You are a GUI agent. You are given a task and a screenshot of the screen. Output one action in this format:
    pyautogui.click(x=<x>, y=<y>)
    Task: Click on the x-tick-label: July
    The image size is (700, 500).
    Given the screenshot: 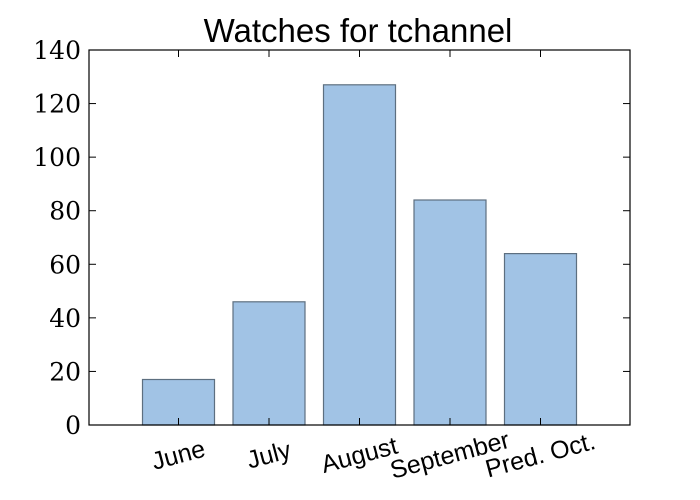 What is the action you would take?
    pyautogui.click(x=269, y=455)
    